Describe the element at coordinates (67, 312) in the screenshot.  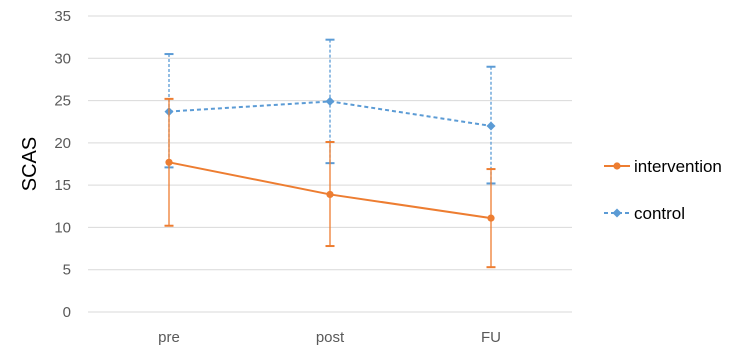
I see `y-tick-label-0: 0` at that location.